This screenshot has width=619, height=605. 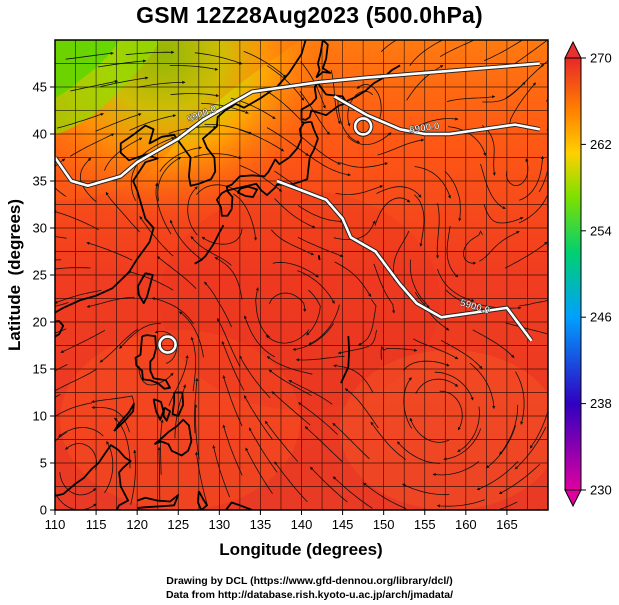 I want to click on x-axis-label: Longitude (degrees), so click(x=300, y=549).